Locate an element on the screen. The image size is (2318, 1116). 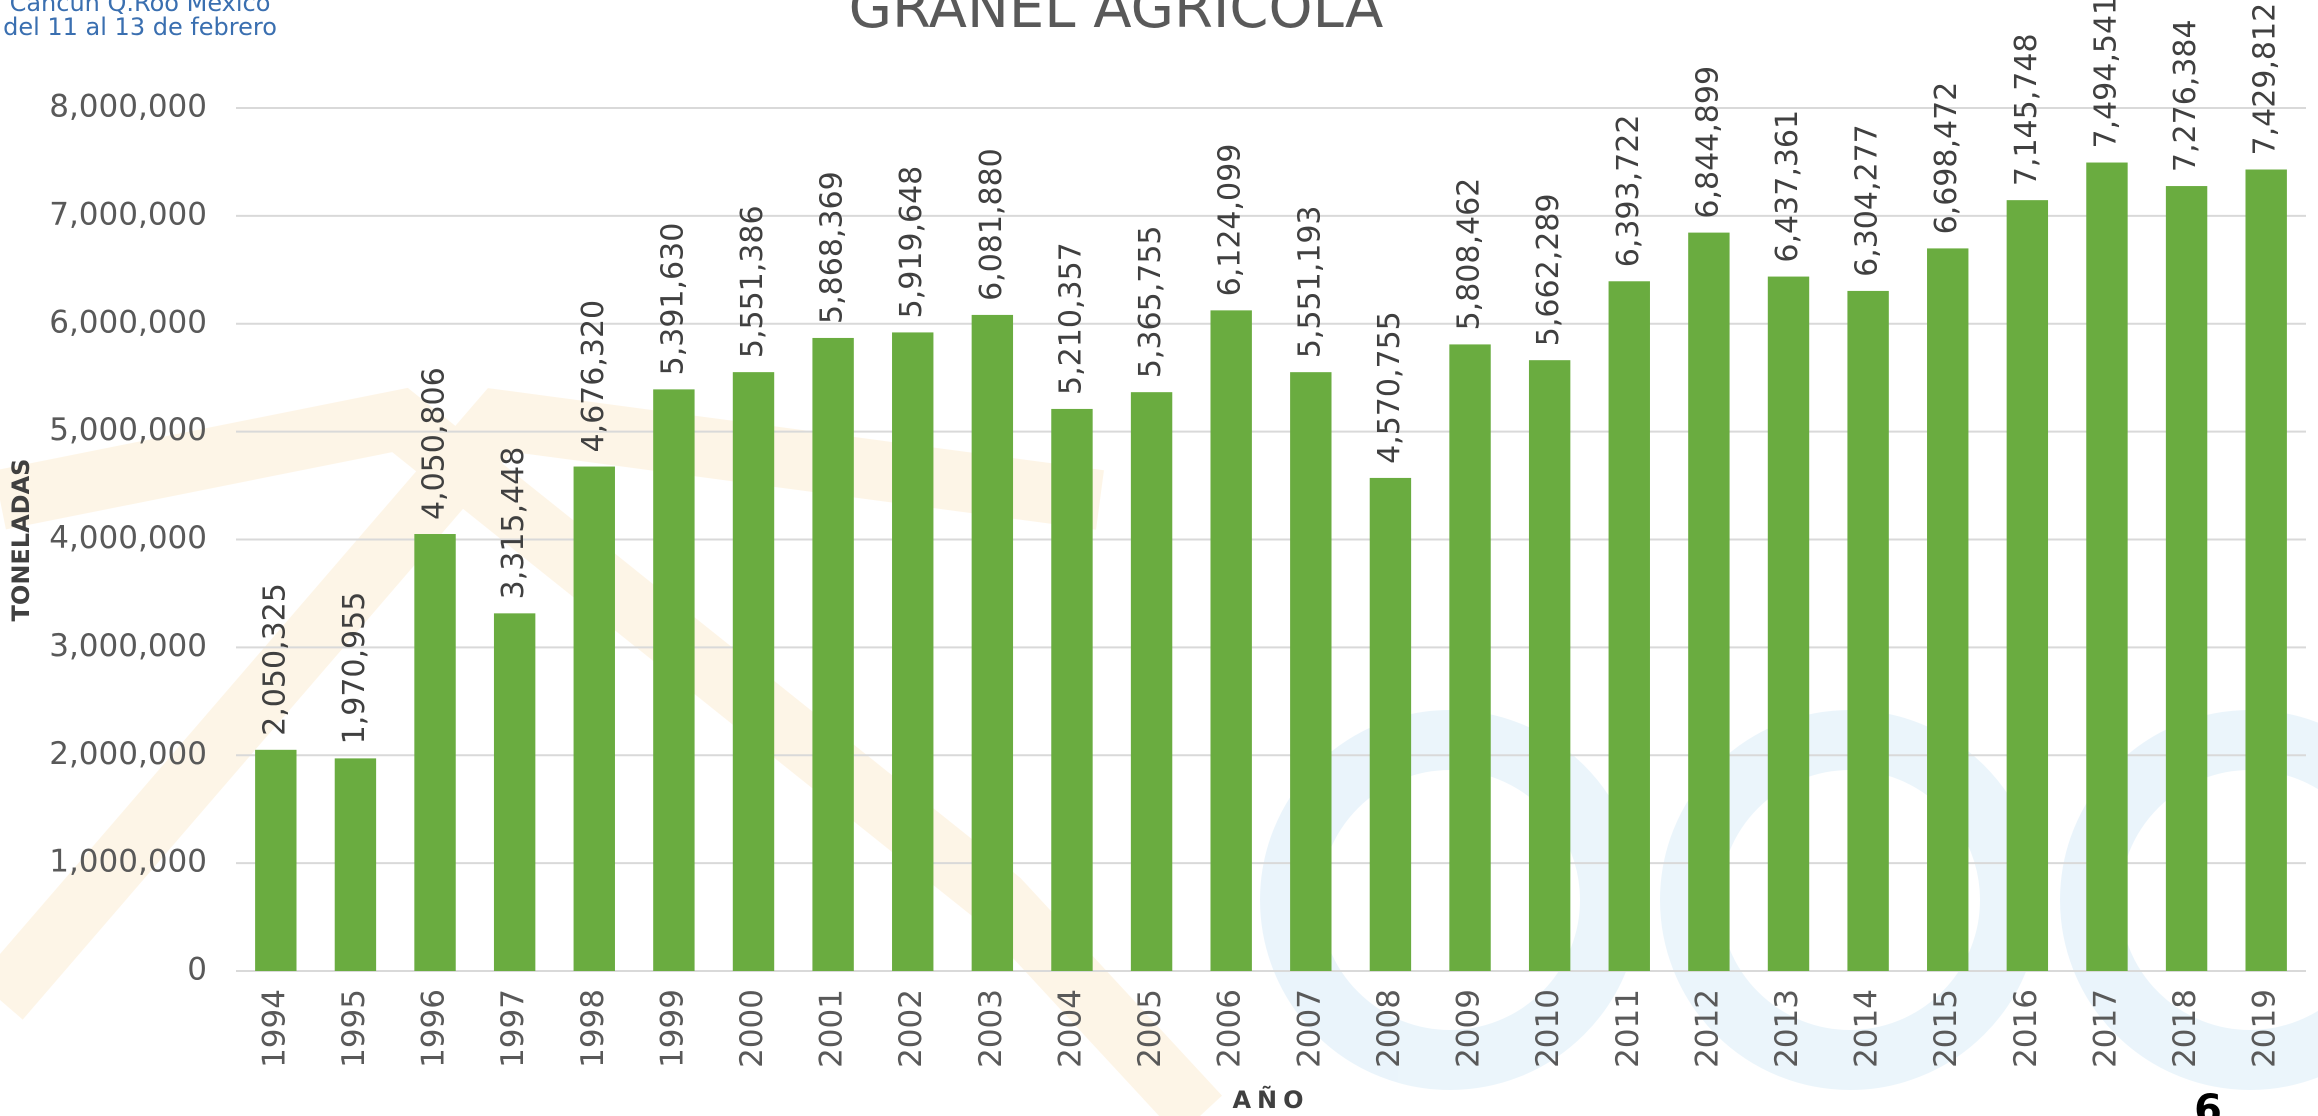
value-label: 7,494,541 is located at coordinates (2105, 74).